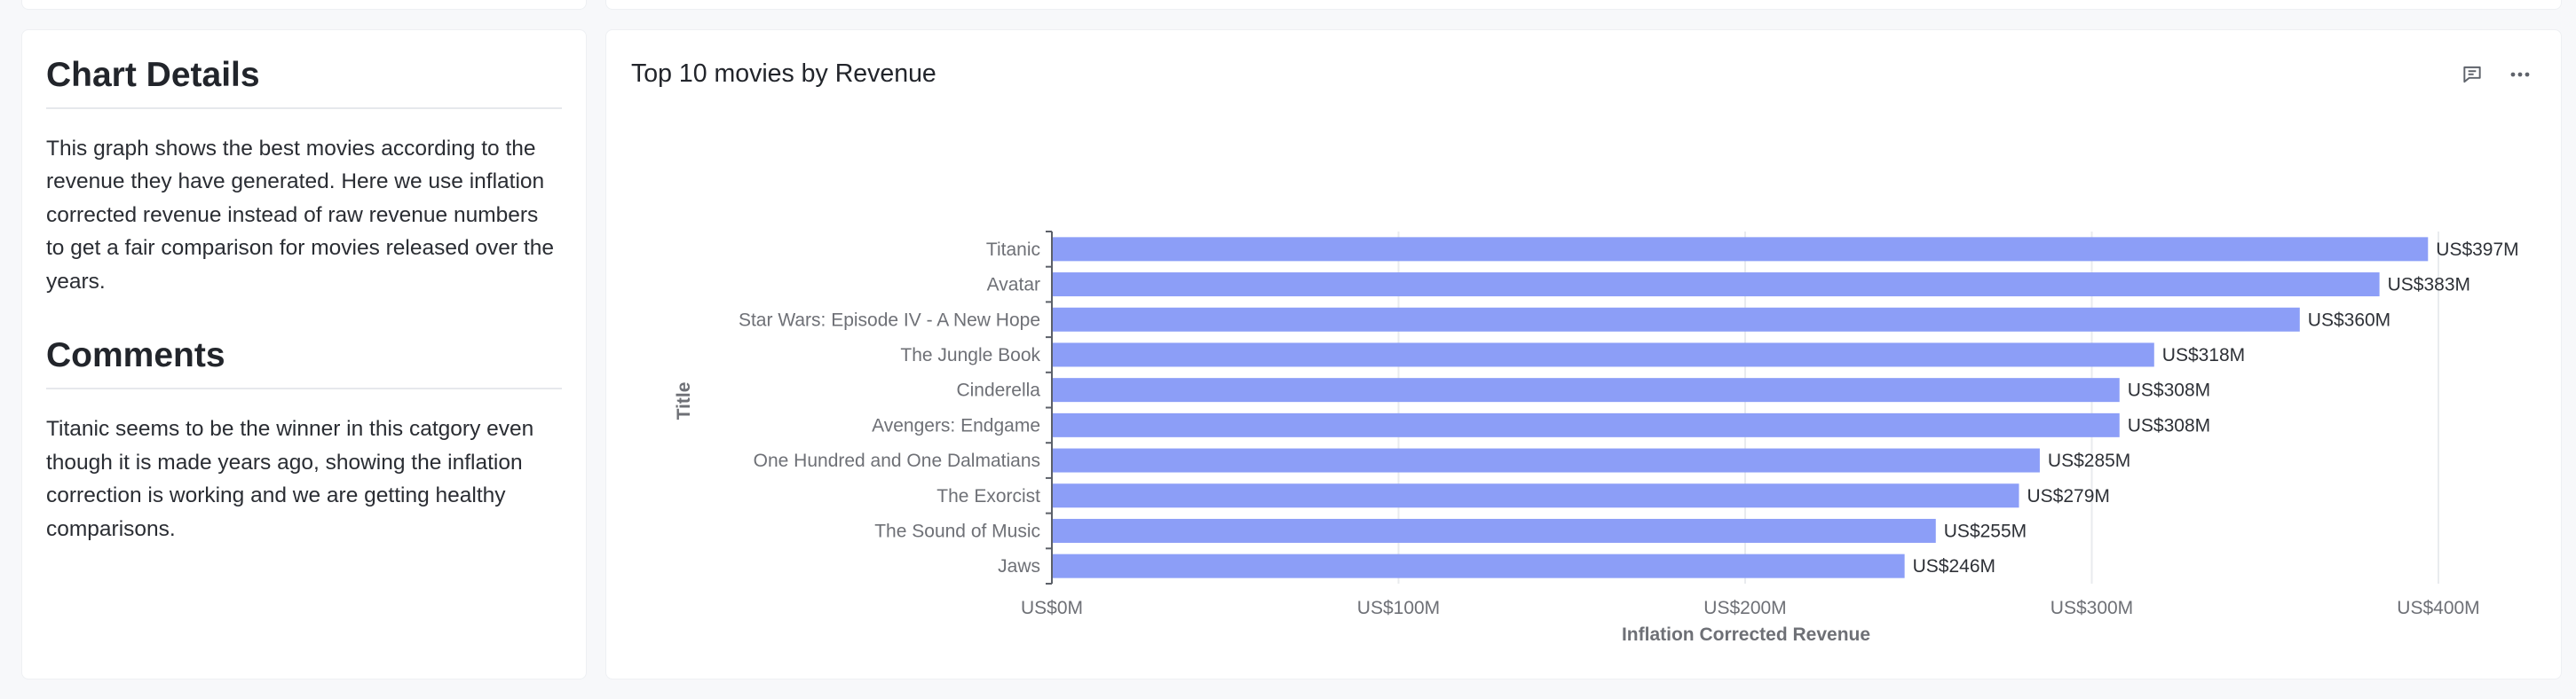 The image size is (2576, 699). I want to click on top-panel-edge-left, so click(304, 5).